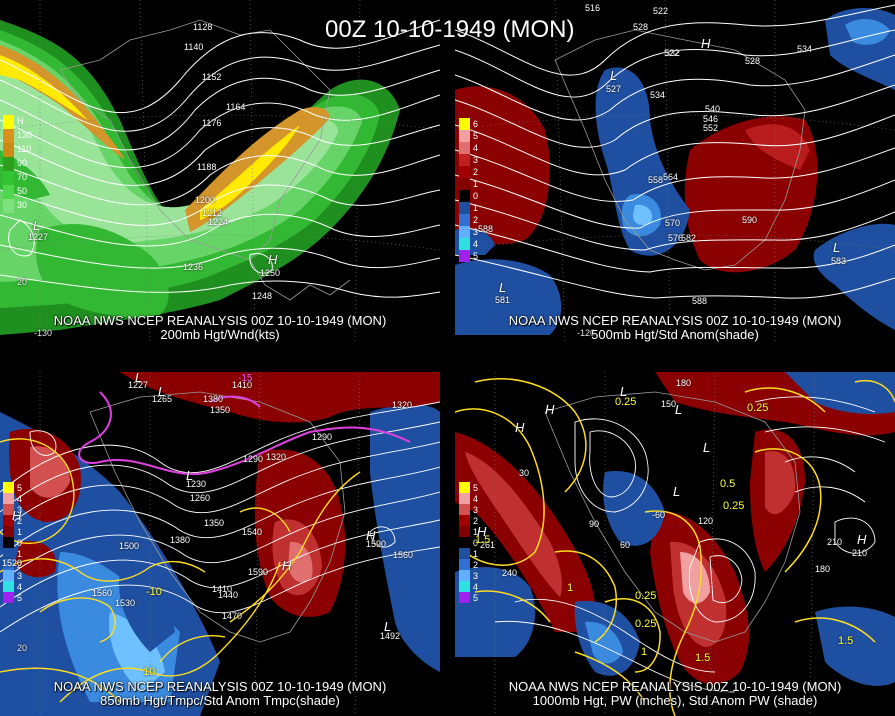 The height and width of the screenshot is (716, 895). Describe the element at coordinates (510, 573) in the screenshot. I see `contour-label: 240` at that location.